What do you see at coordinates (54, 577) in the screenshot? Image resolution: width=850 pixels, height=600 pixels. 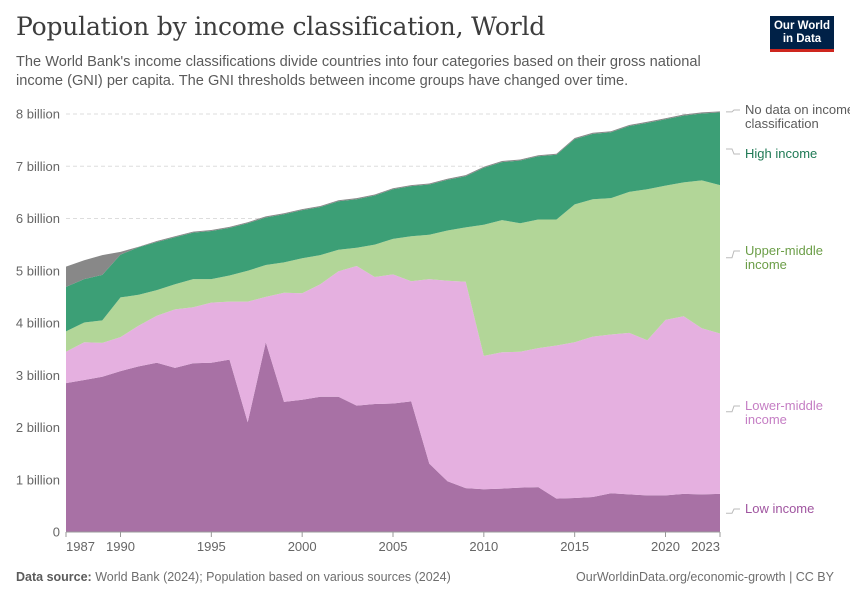 I see `source-label: Data source:` at bounding box center [54, 577].